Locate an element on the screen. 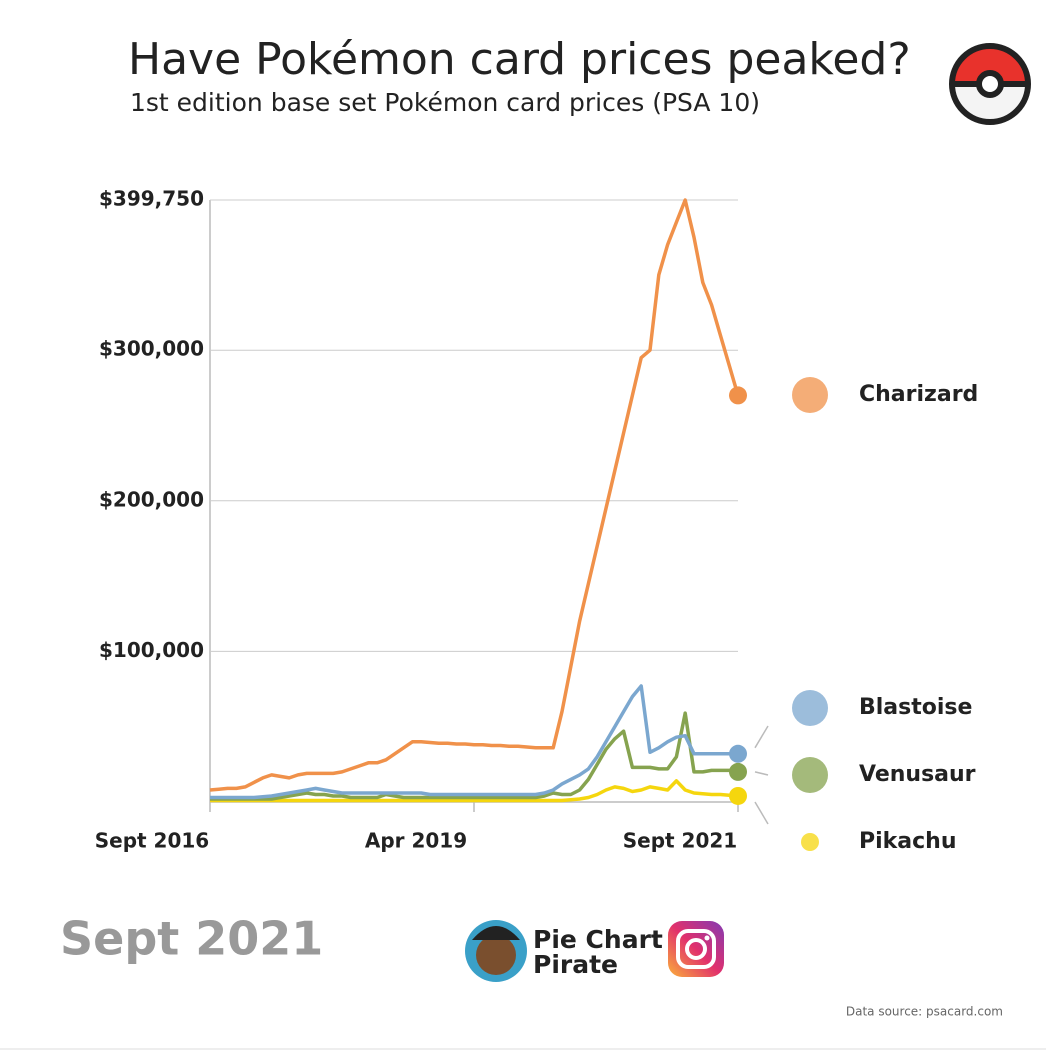 This screenshot has width=1046, height=1052. date-label: Sept 2021 is located at coordinates (191, 939).